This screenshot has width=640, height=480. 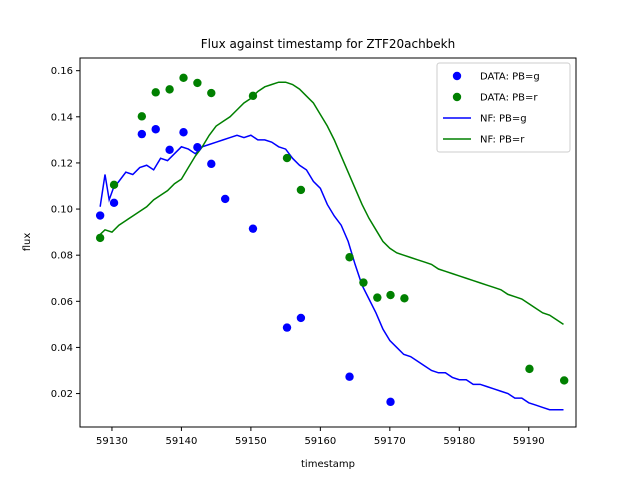 What do you see at coordinates (328, 464) in the screenshot?
I see `x-axis-label: timestamp` at bounding box center [328, 464].